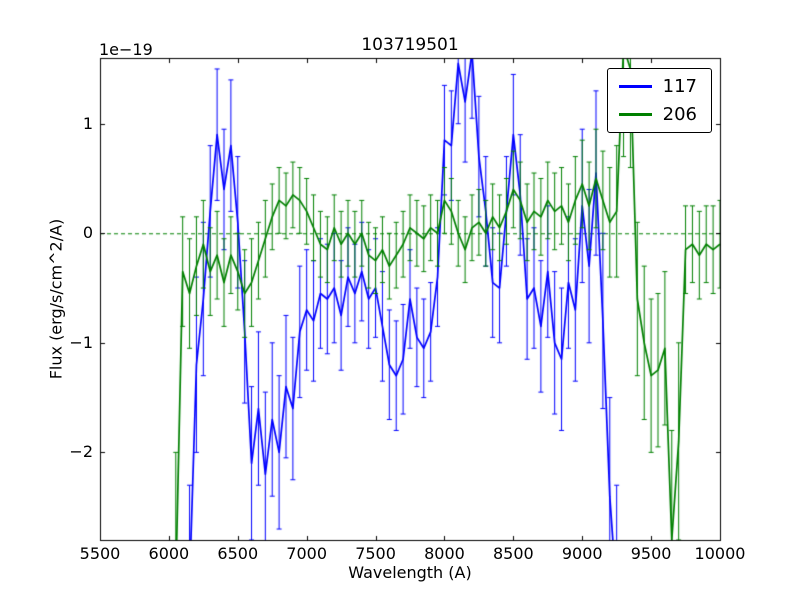 This screenshot has width=800, height=600. I want to click on x-tick-label: 9000, so click(582, 553).